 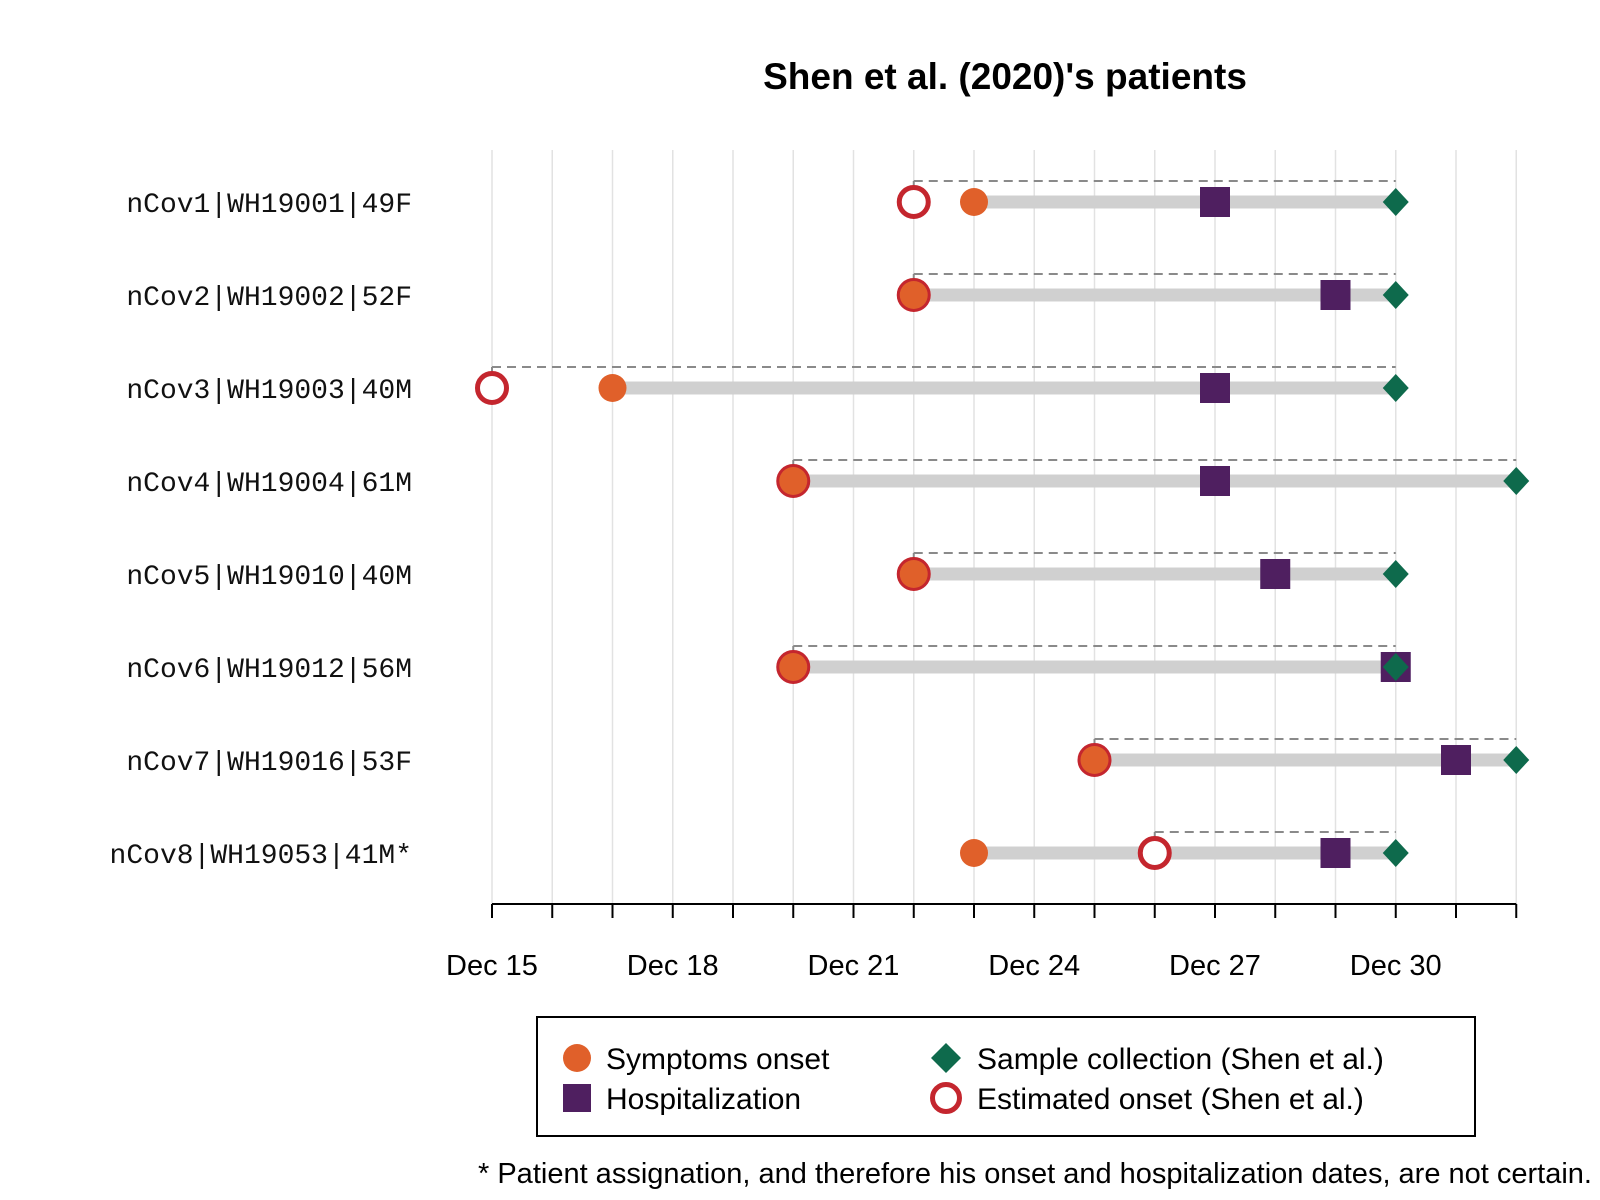 What do you see at coordinates (673, 966) in the screenshot?
I see `x-tick-label: Dec 18` at bounding box center [673, 966].